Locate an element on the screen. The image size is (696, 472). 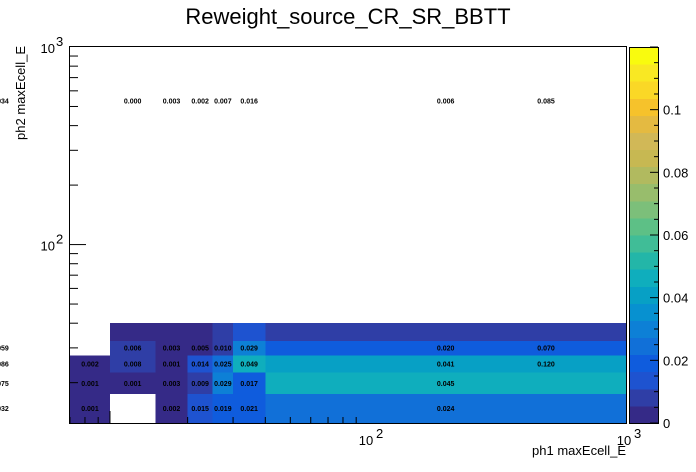
cell-value-label: 0.019 is located at coordinates (223, 409).